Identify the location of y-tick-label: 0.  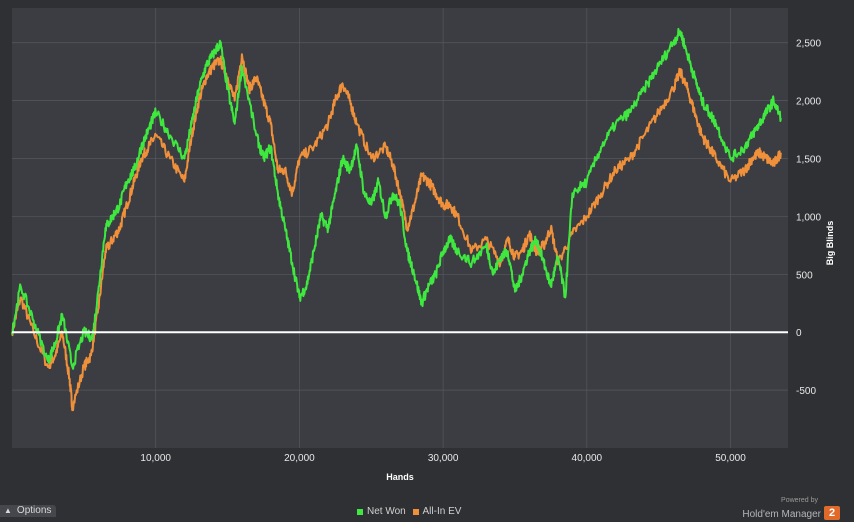
(799, 333).